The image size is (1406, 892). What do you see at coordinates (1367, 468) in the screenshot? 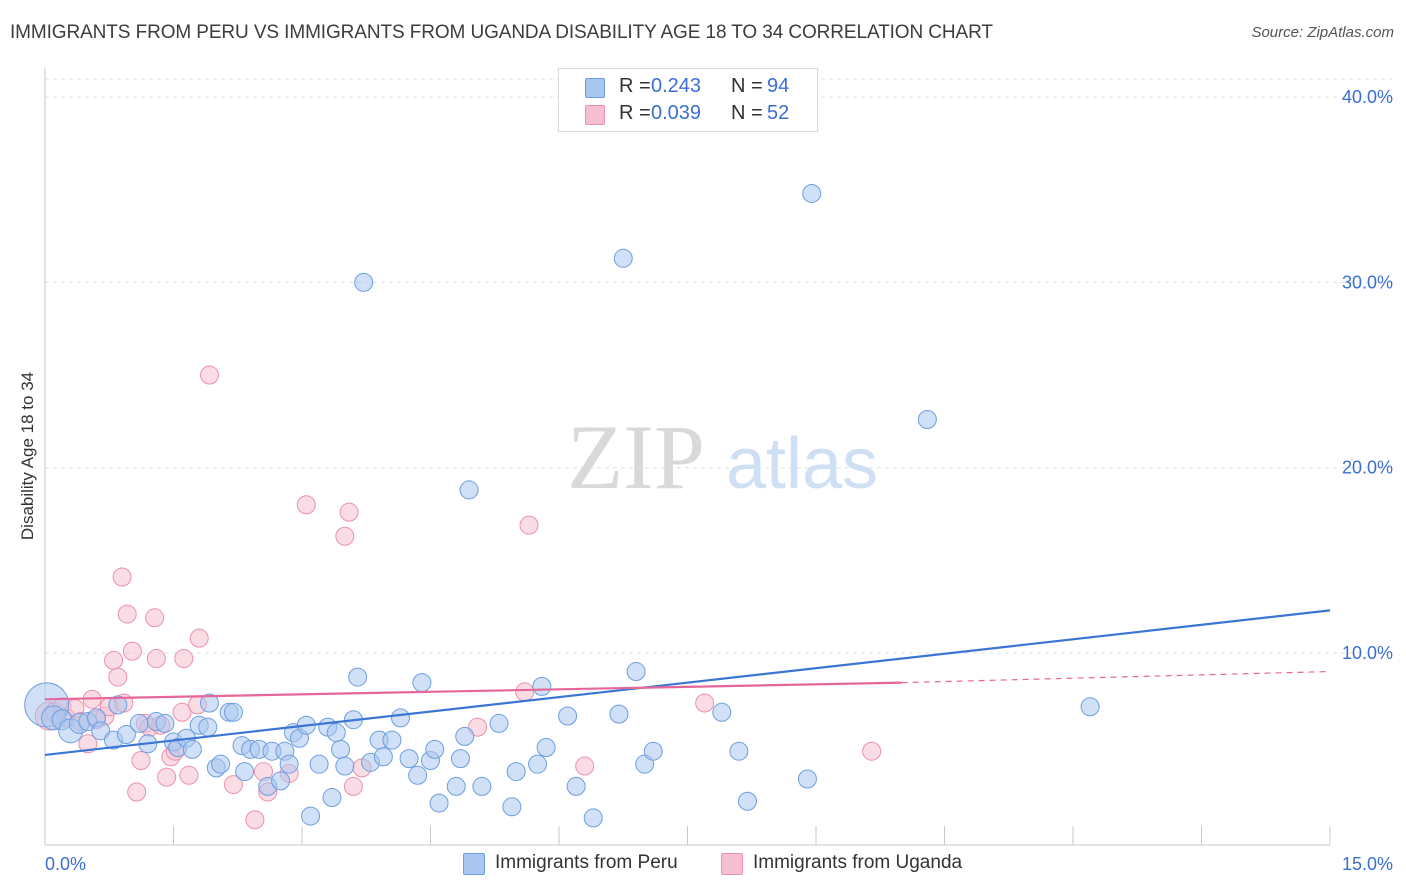
I see `y-tick-label: 20.0%` at bounding box center [1367, 468].